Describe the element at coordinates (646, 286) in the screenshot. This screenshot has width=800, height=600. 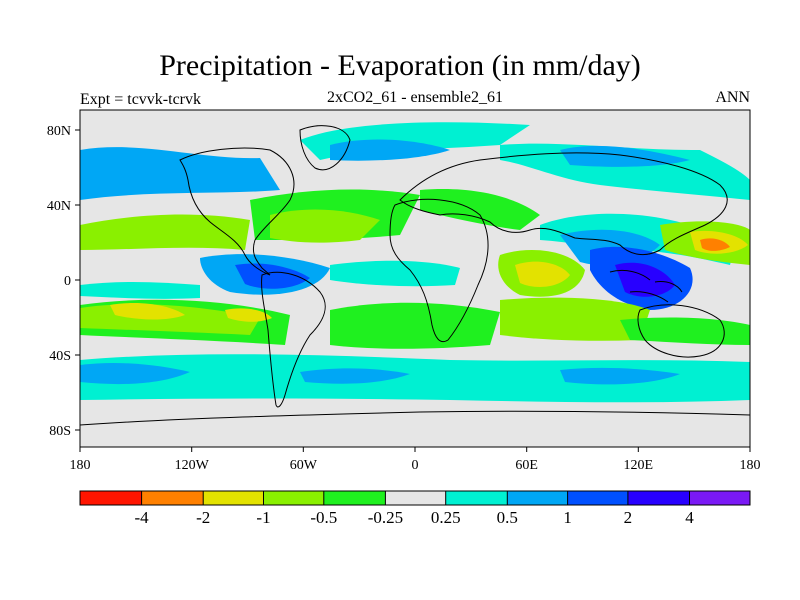
I see `coastline-indonesia` at that location.